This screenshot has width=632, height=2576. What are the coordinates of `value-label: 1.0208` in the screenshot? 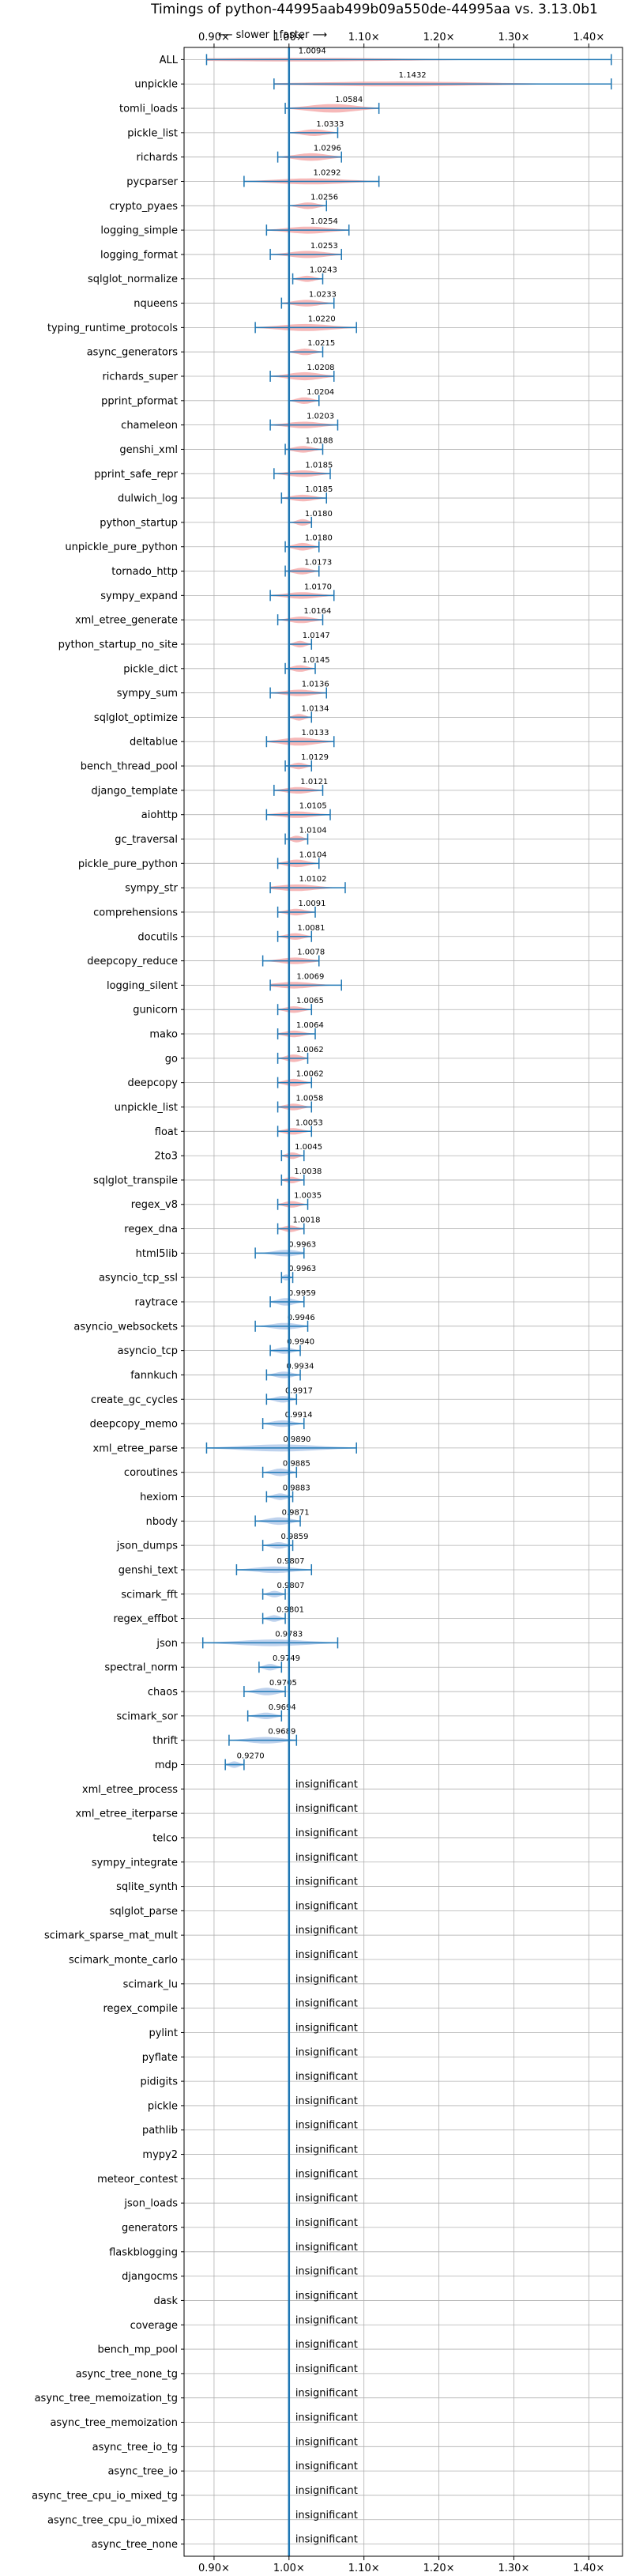 It's located at (321, 368).